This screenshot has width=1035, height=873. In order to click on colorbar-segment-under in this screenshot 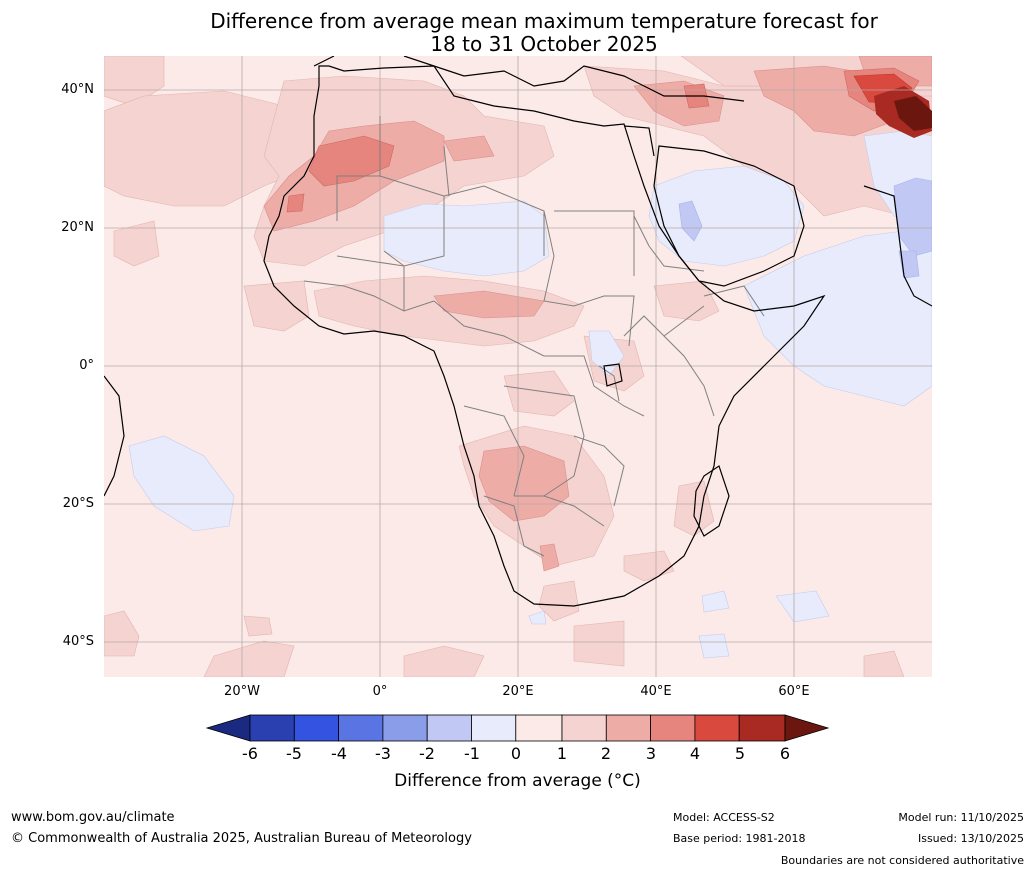, I will do `click(228, 728)`.